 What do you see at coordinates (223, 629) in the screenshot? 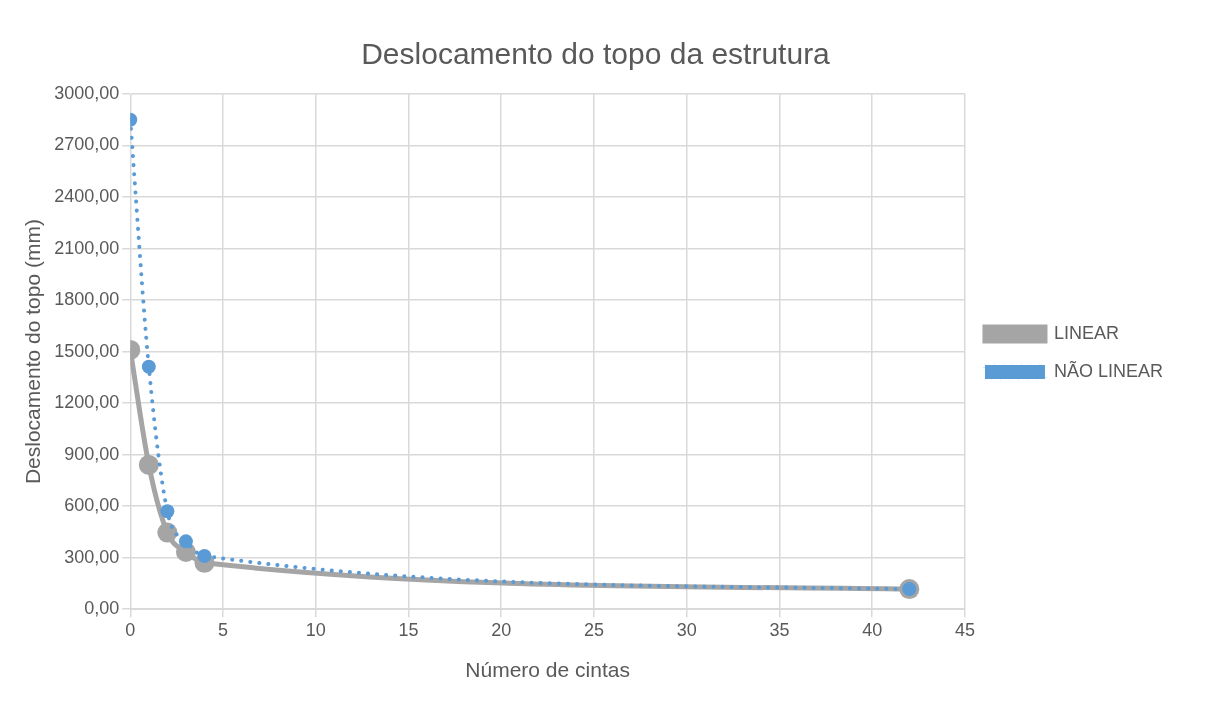
I see `x-tick-label: 5` at bounding box center [223, 629].